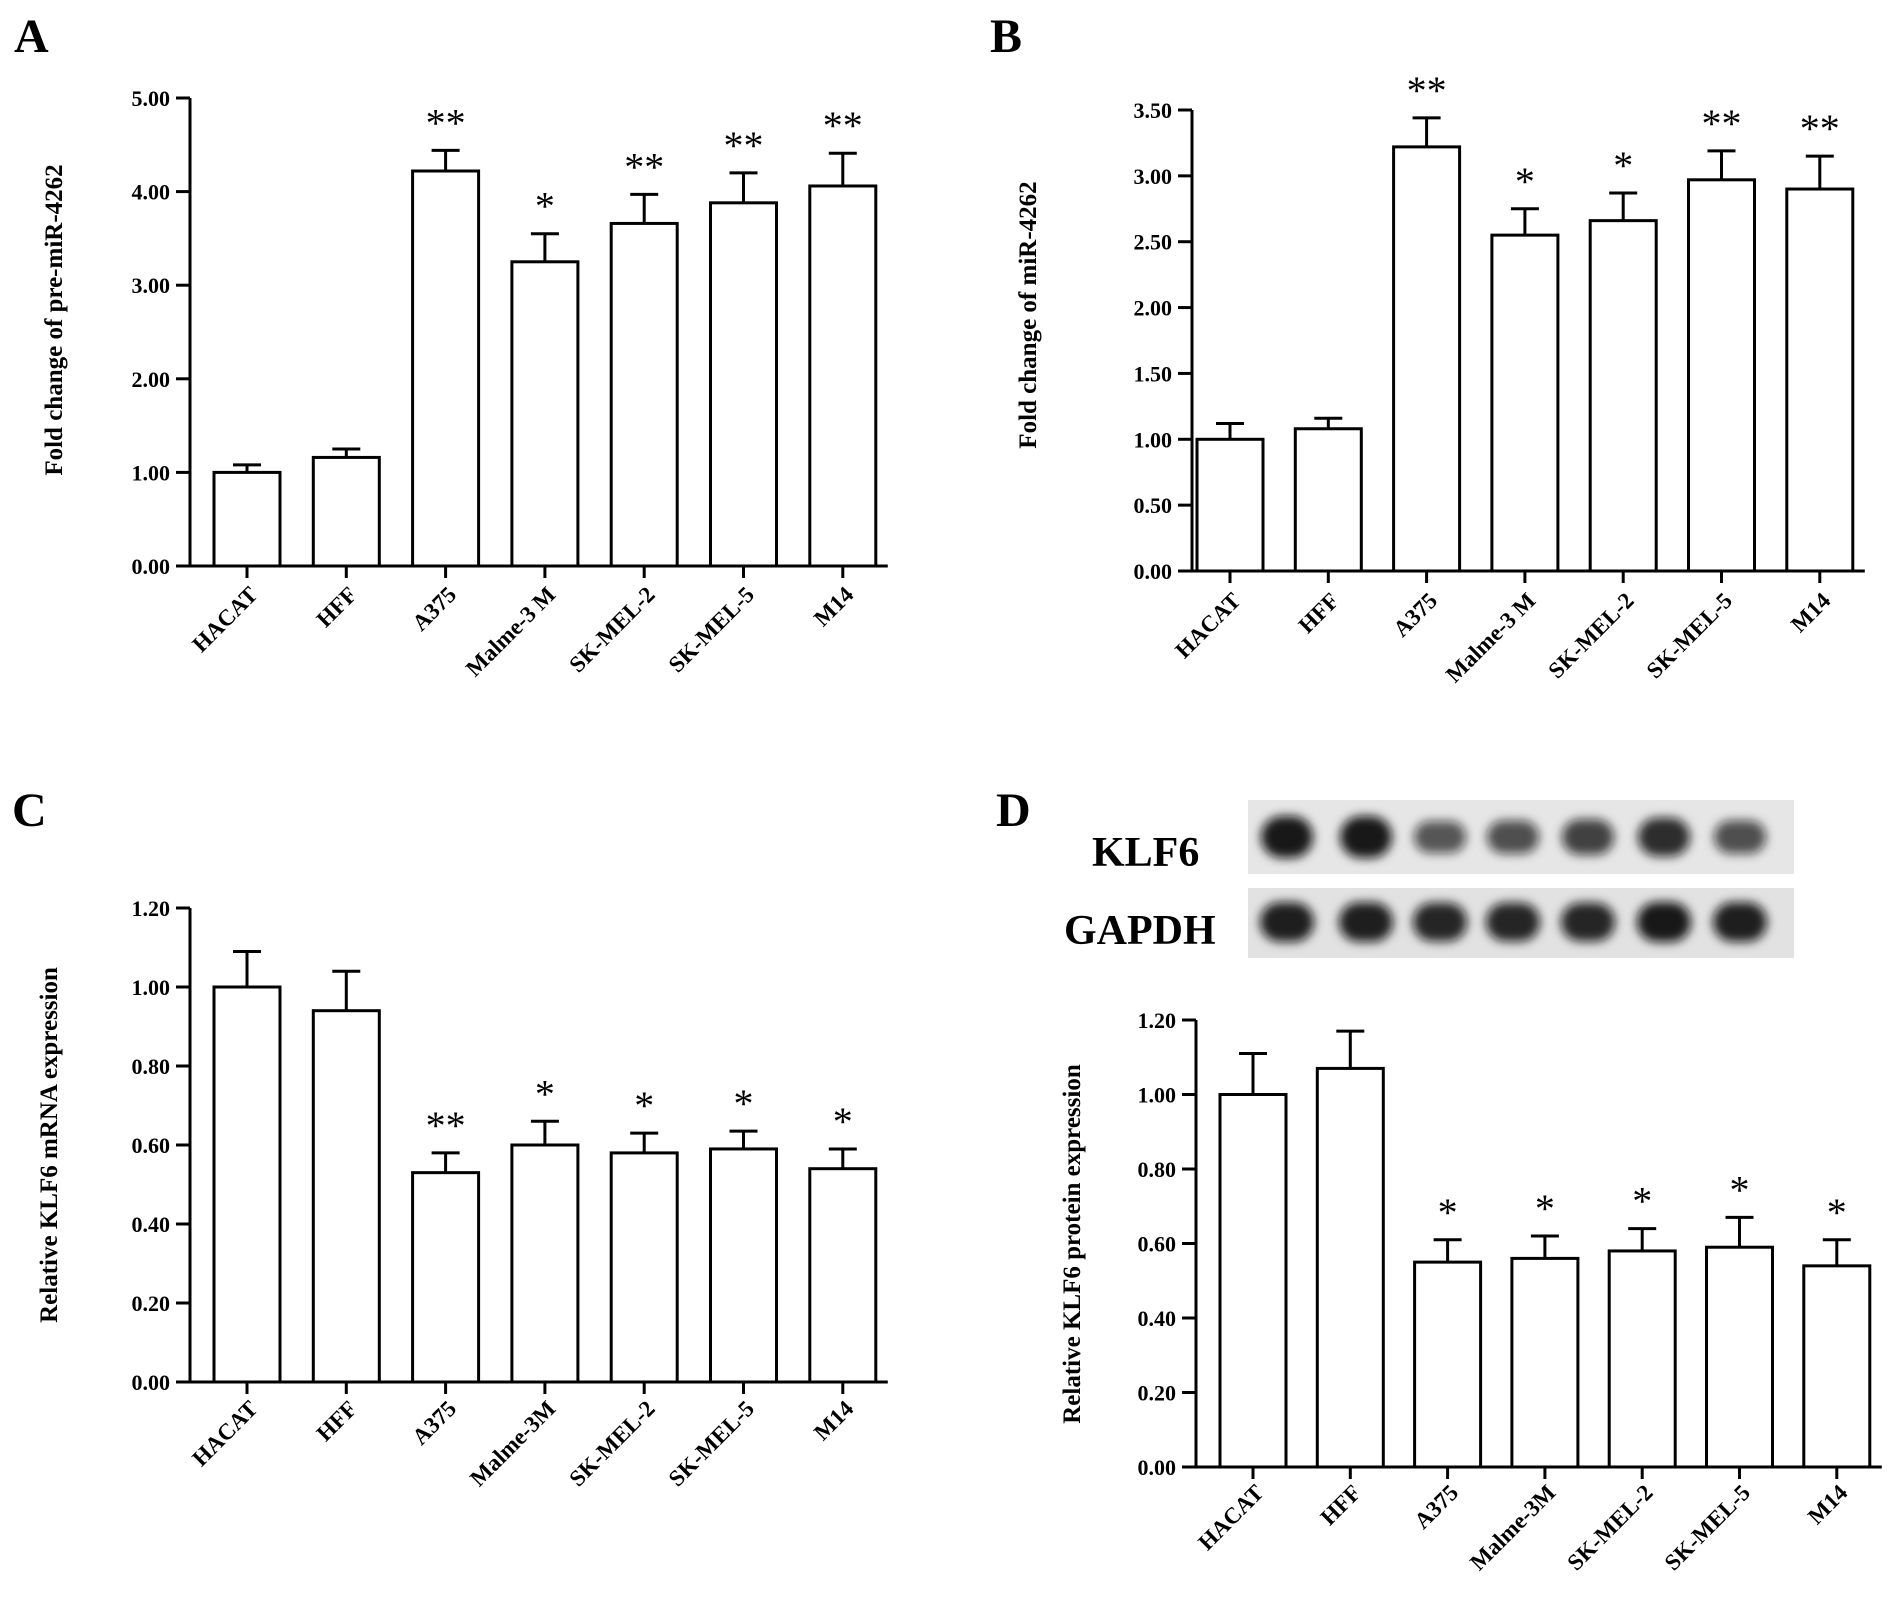 This screenshot has width=1890, height=1620. What do you see at coordinates (224, 619) in the screenshot?
I see `chart-a-category-label: HACAT` at bounding box center [224, 619].